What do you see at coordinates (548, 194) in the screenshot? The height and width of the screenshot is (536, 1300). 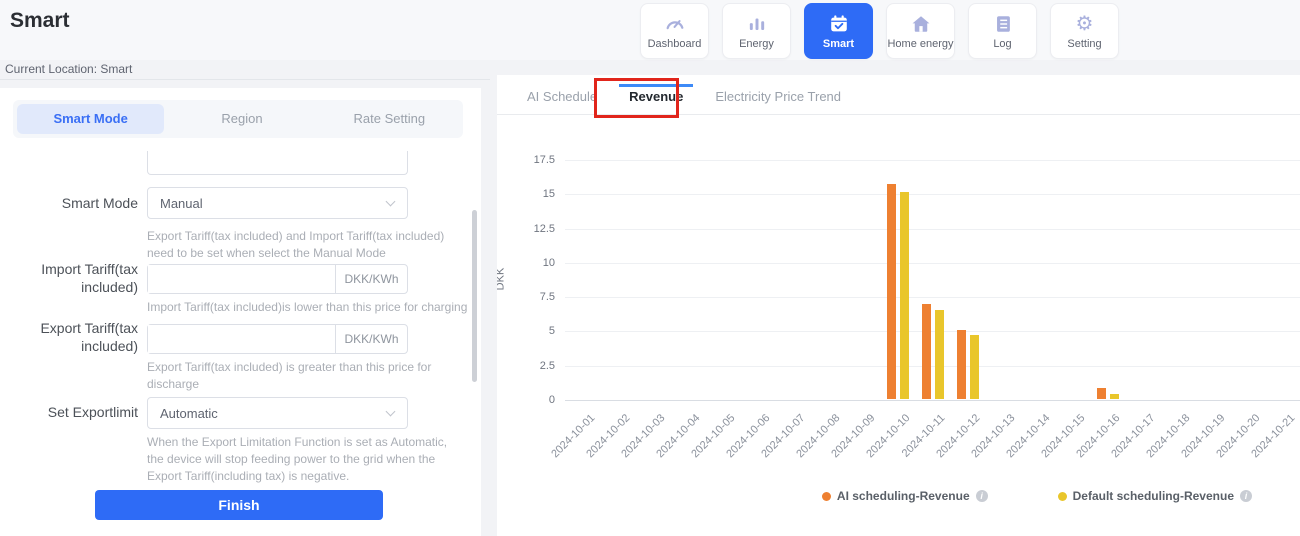 I see `y-tick-label: 15` at bounding box center [548, 194].